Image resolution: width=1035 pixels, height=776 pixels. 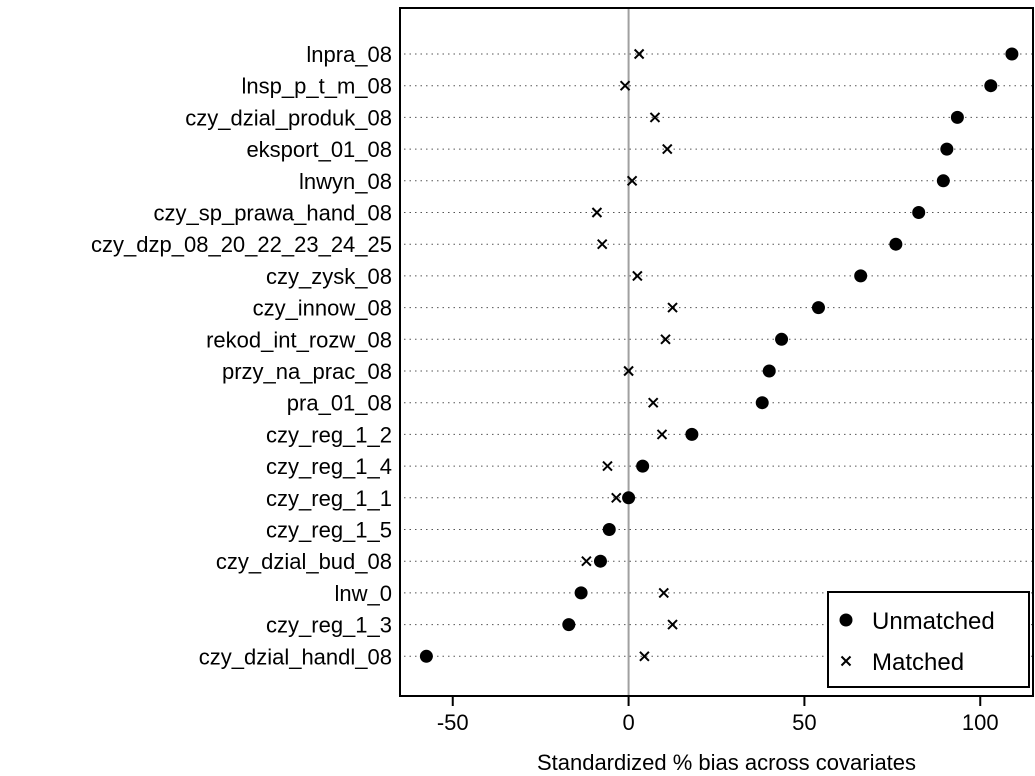 What do you see at coordinates (846, 661) in the screenshot?
I see `legend-marker-matched` at bounding box center [846, 661].